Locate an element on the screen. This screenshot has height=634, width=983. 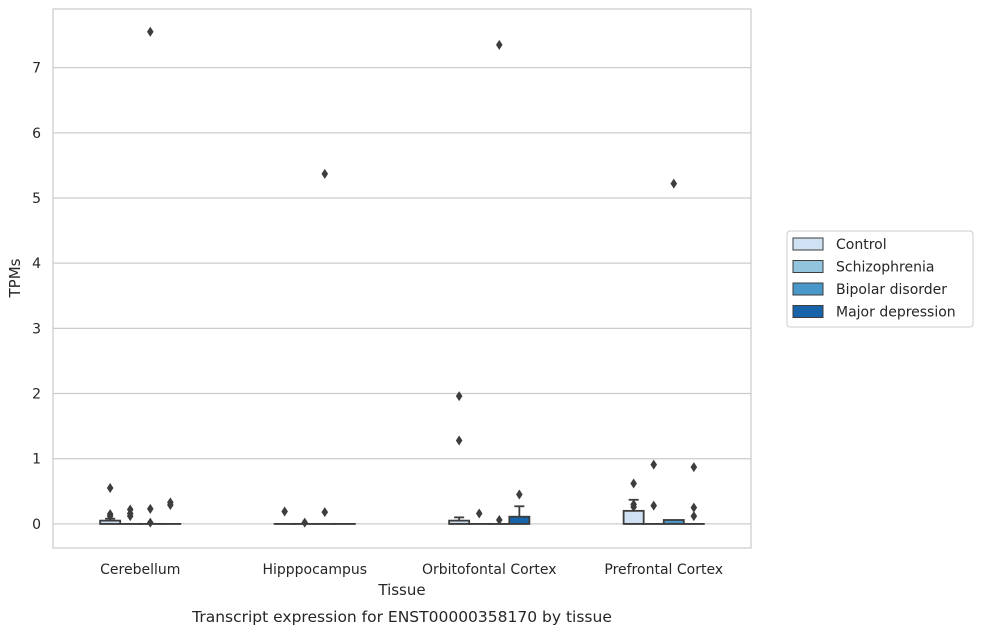
box-major-depression is located at coordinates (519, 515).